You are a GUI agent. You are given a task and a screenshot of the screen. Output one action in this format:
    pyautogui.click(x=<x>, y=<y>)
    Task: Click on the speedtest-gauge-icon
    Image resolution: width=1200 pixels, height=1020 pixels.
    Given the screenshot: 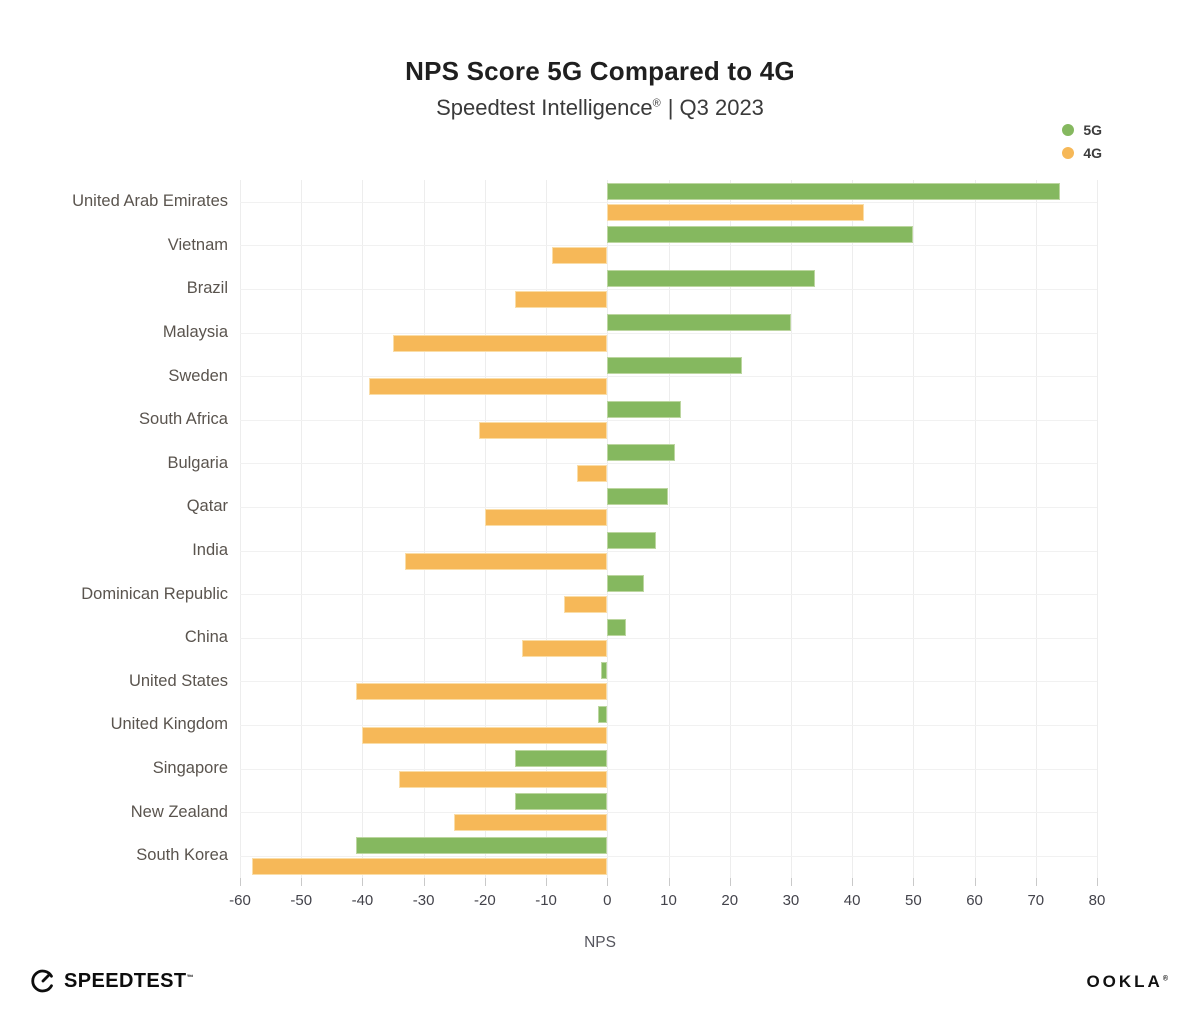 What is the action you would take?
    pyautogui.click(x=42, y=981)
    